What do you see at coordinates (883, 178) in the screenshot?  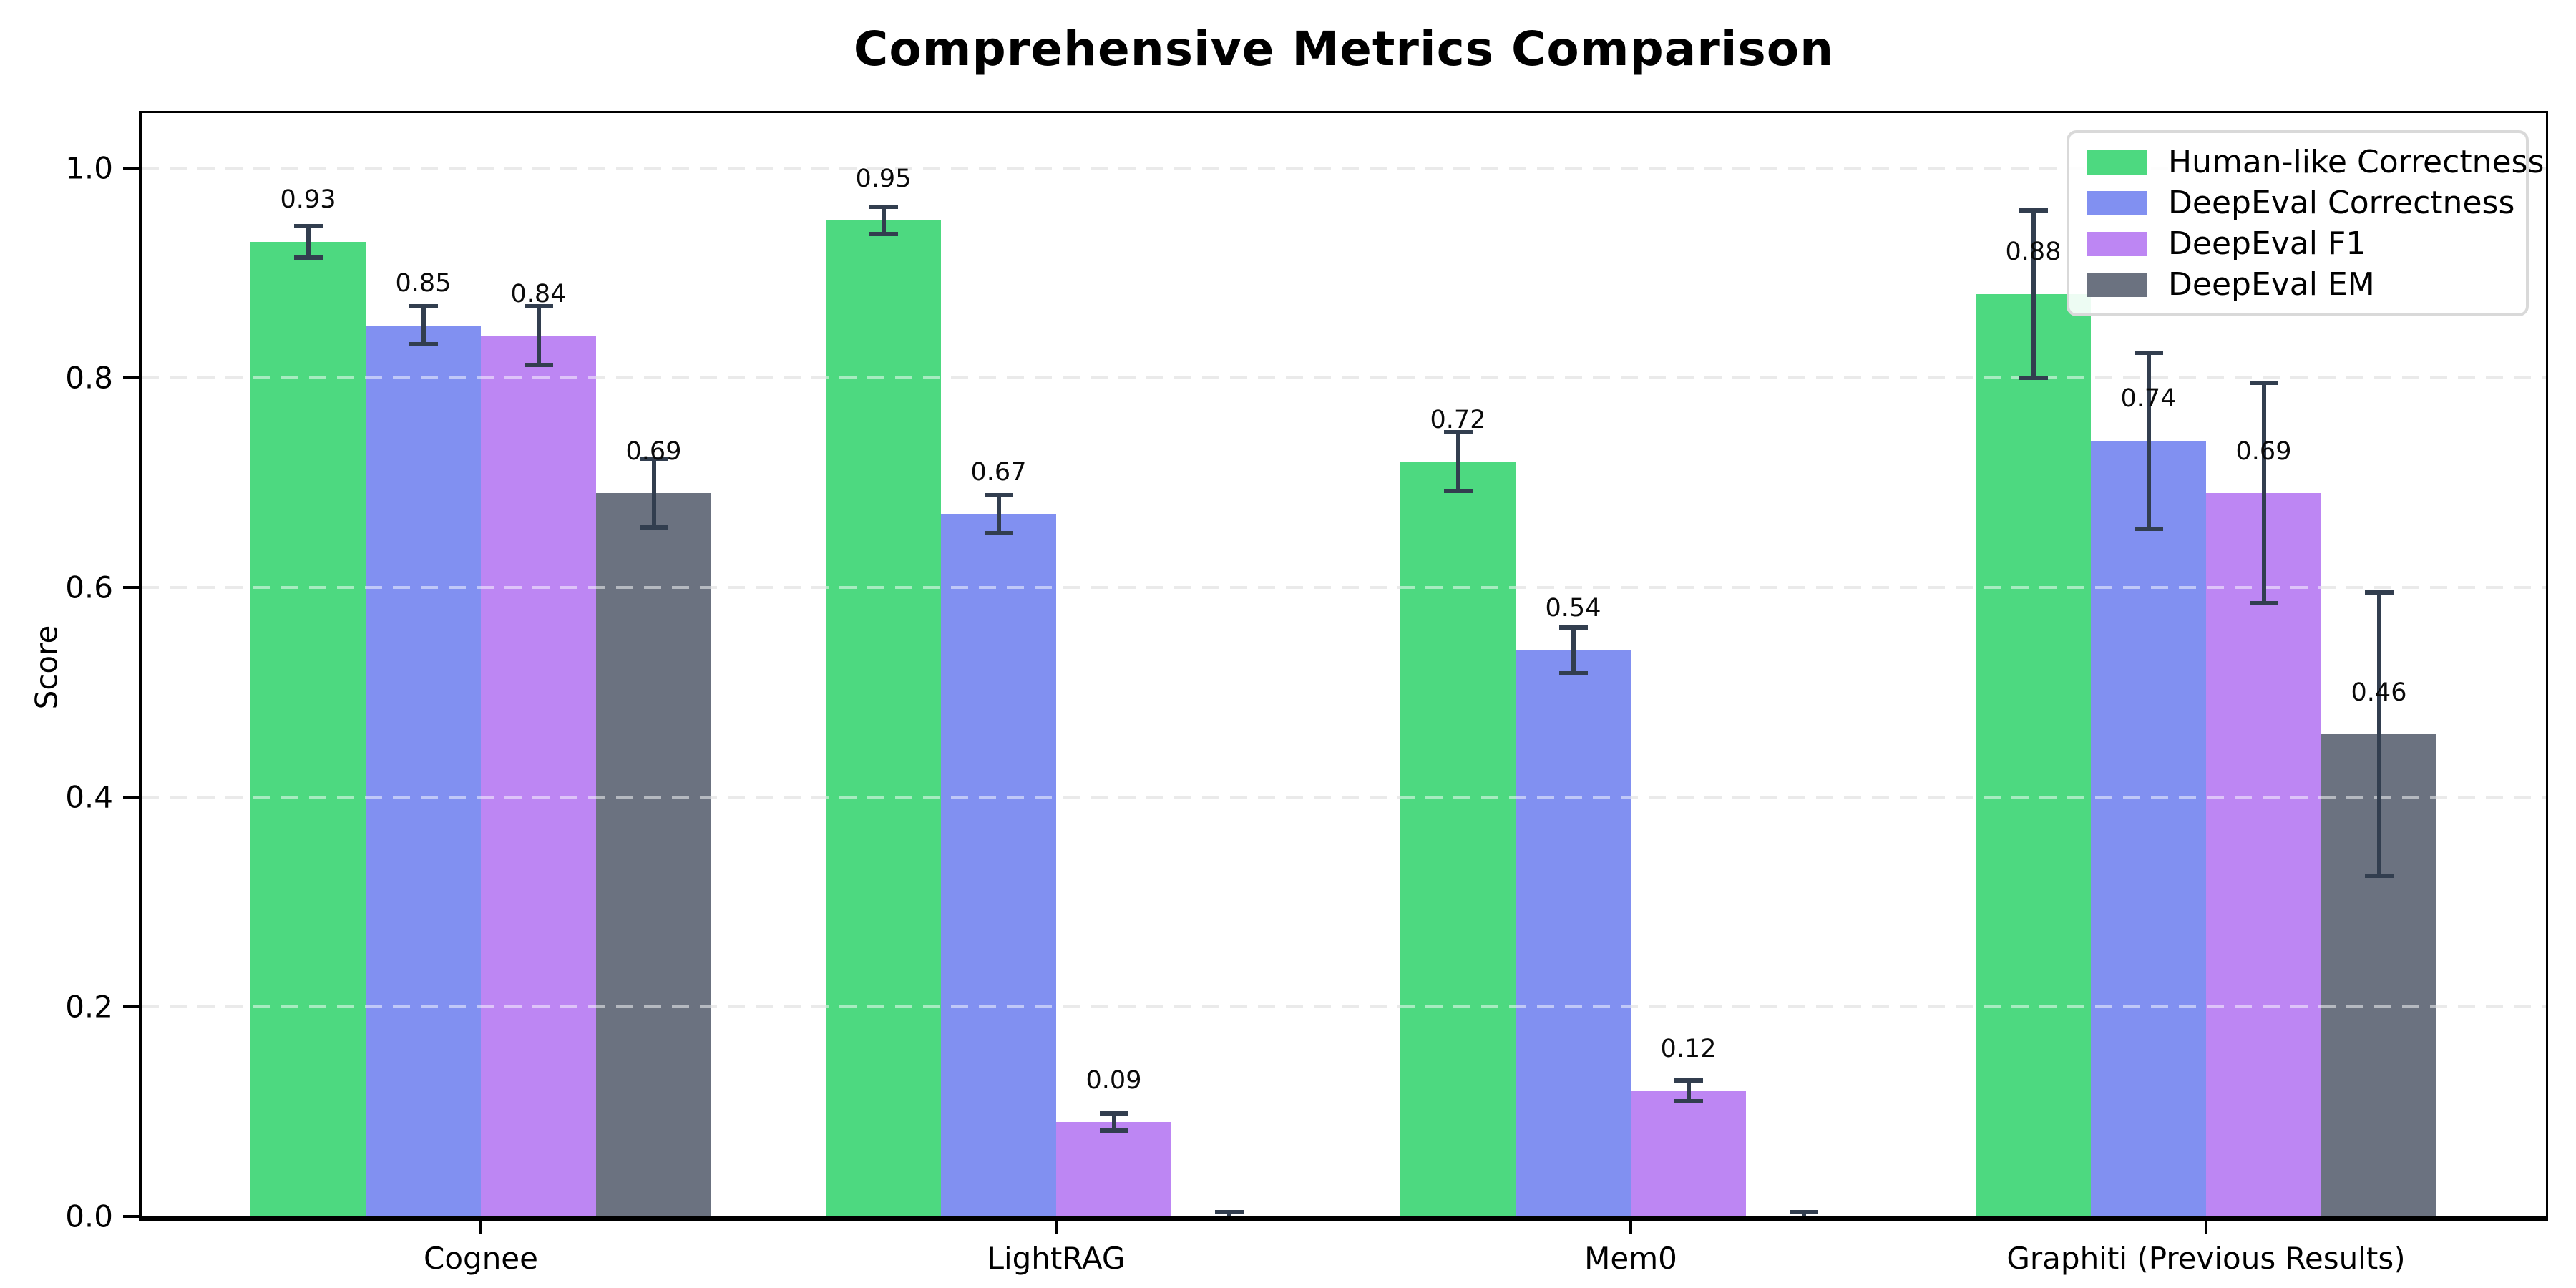 I see `bar-value-label: 0.95` at bounding box center [883, 178].